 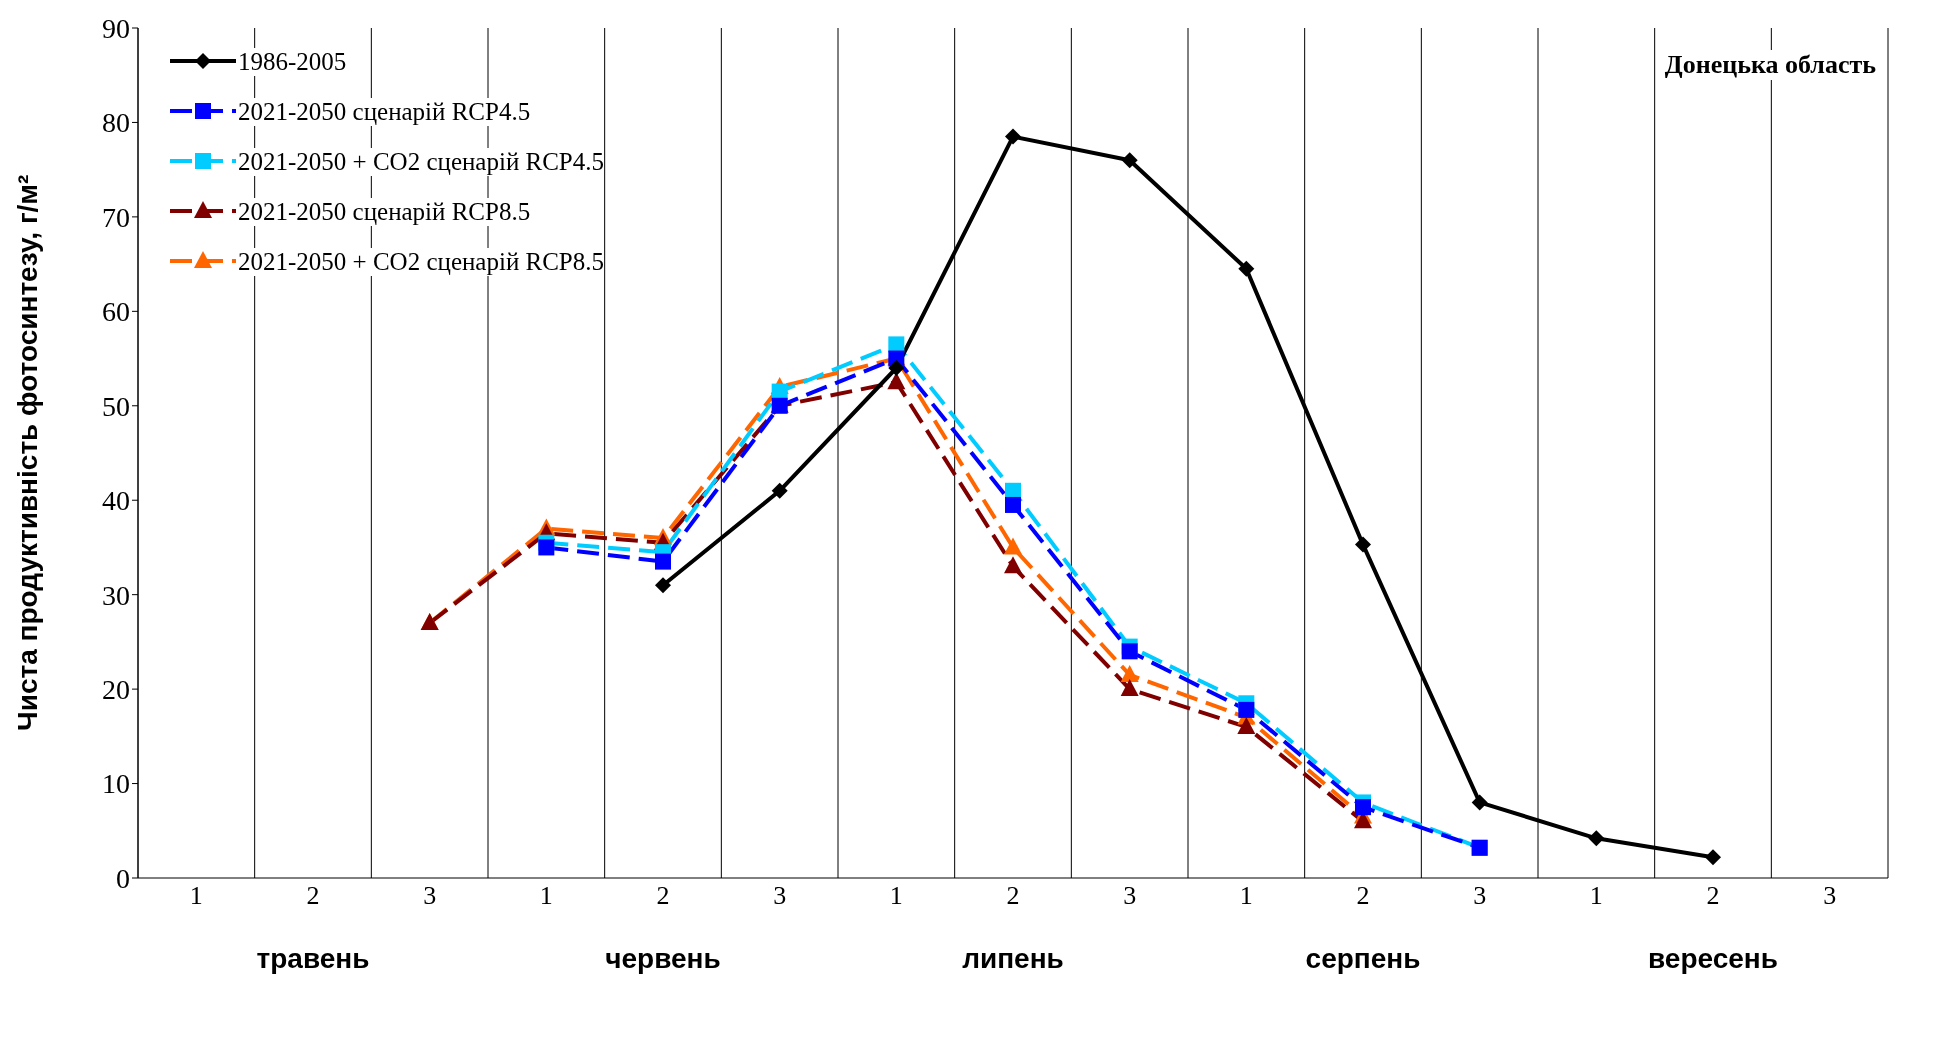 What do you see at coordinates (116, 217) in the screenshot?
I see `y-tick-label: 70` at bounding box center [116, 217].